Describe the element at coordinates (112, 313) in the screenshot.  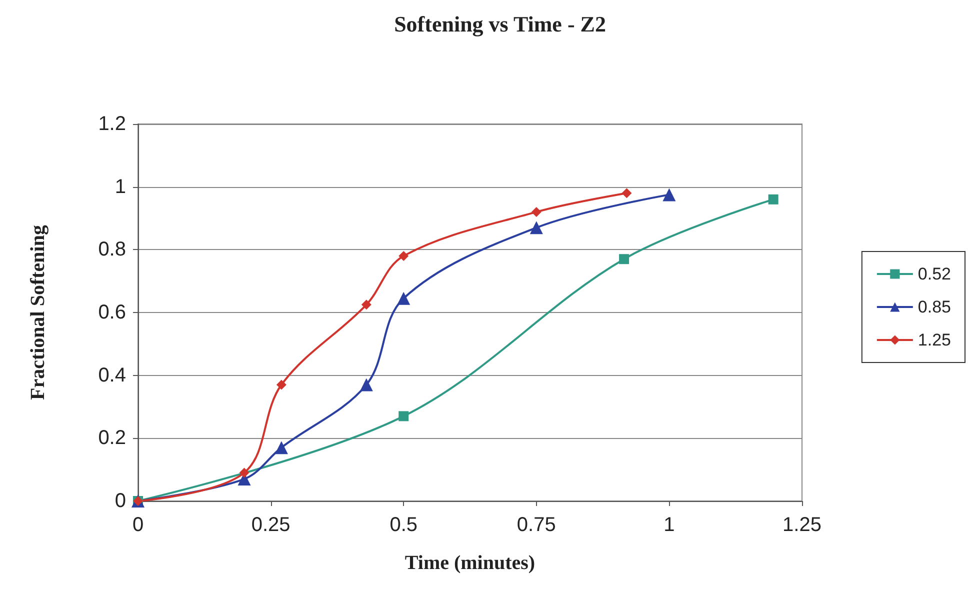
I see `y-tick-label: 0.6` at that location.